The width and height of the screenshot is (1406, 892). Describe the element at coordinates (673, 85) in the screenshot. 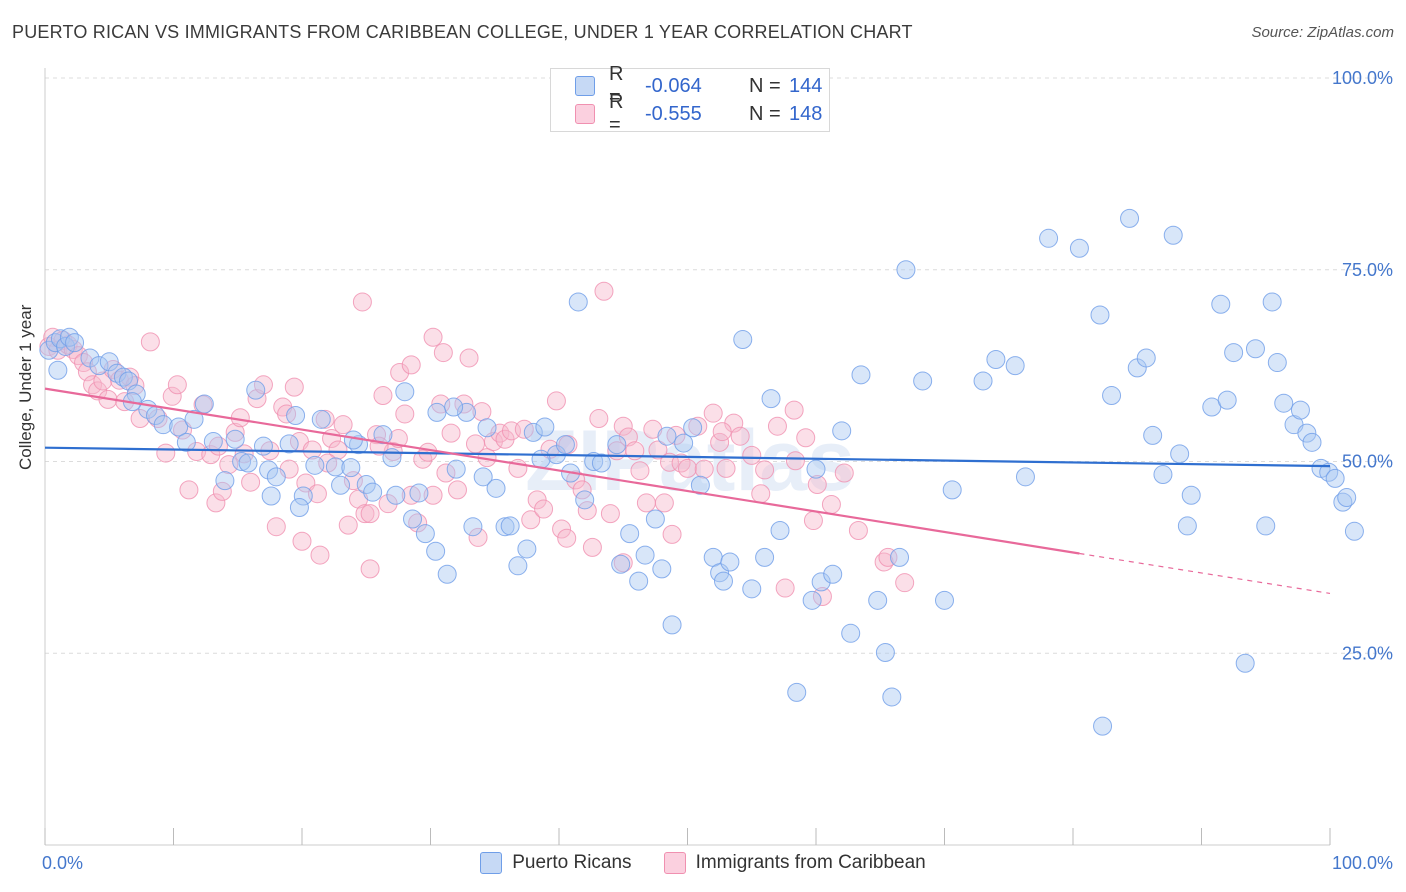

I see `r-value: -0.064` at that location.